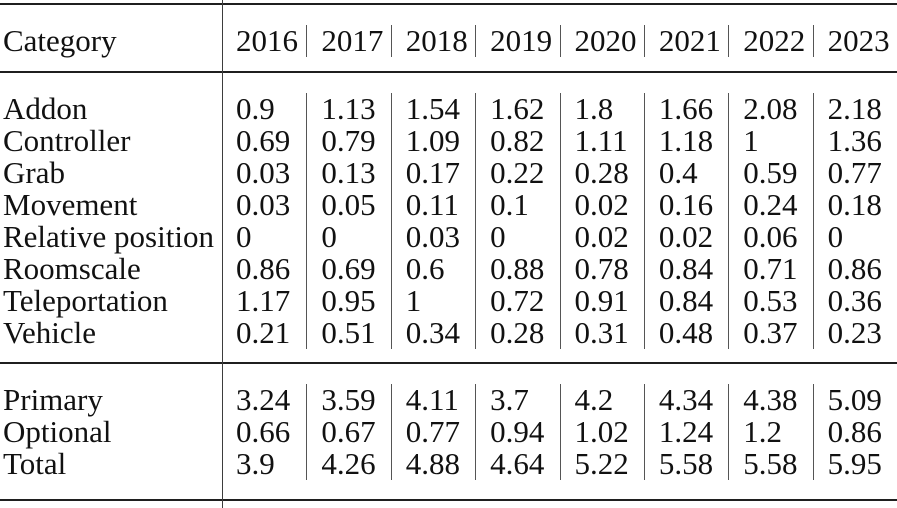 This screenshot has width=897, height=508. What do you see at coordinates (517, 301) in the screenshot?
I see `value-cell: 0.72` at bounding box center [517, 301].